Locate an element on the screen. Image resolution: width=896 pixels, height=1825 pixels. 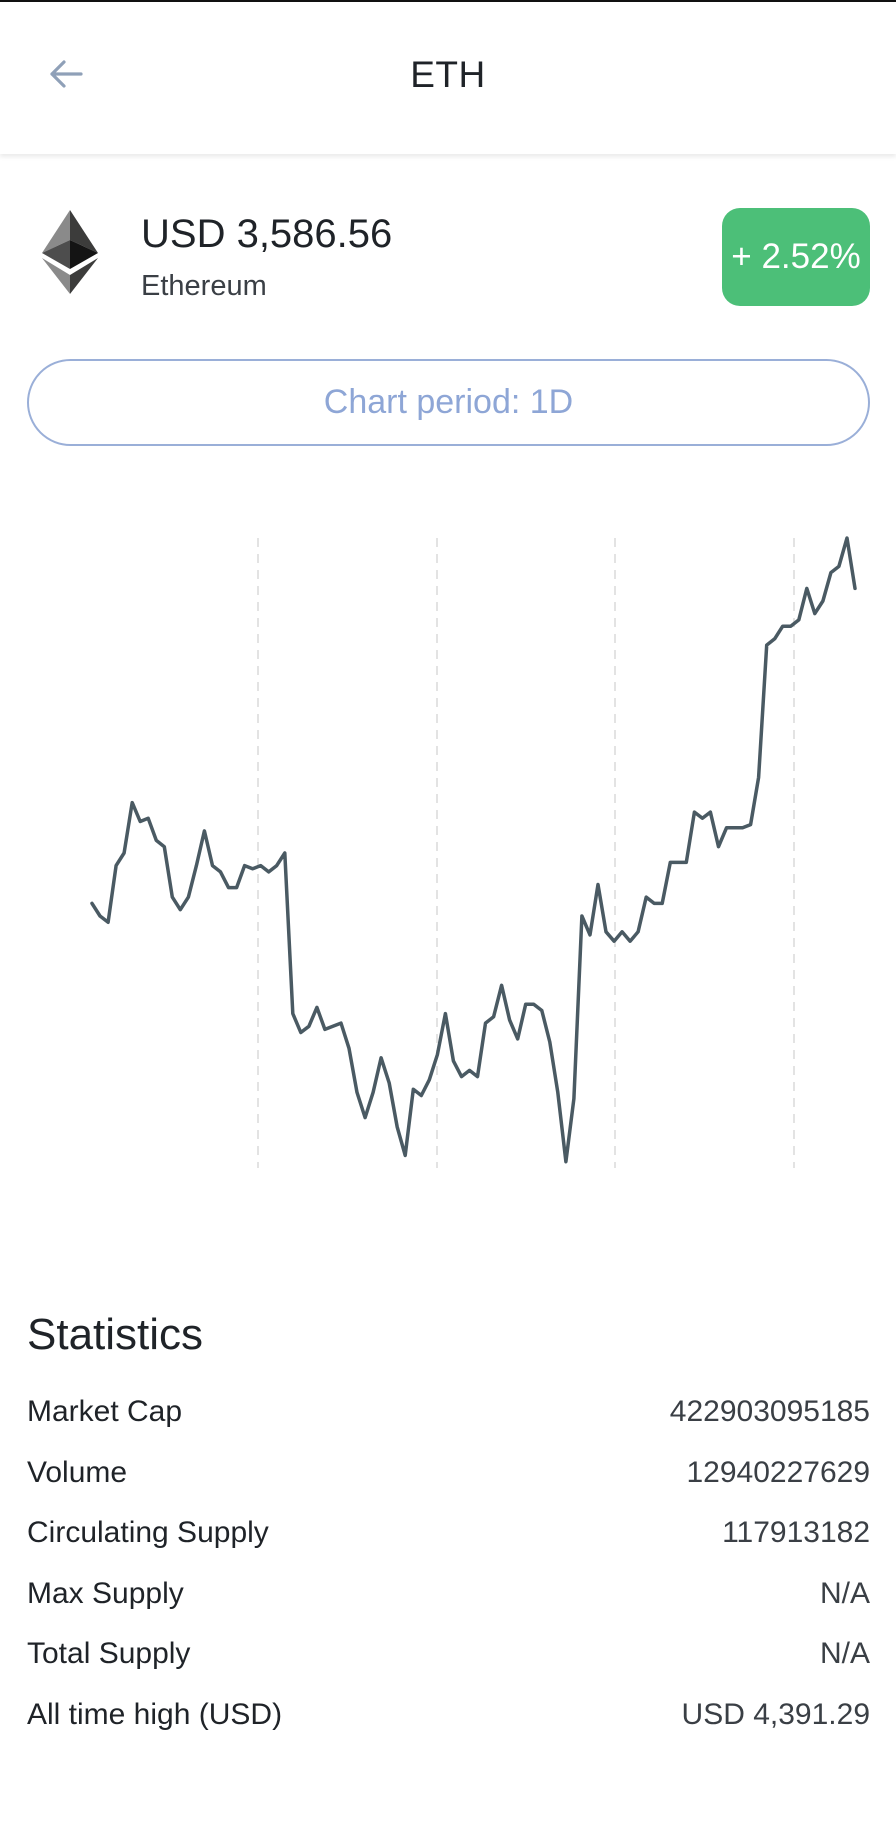
stat-row-all-time-high: All time high (USD) USD 4,391.29 is located at coordinates (448, 1715).